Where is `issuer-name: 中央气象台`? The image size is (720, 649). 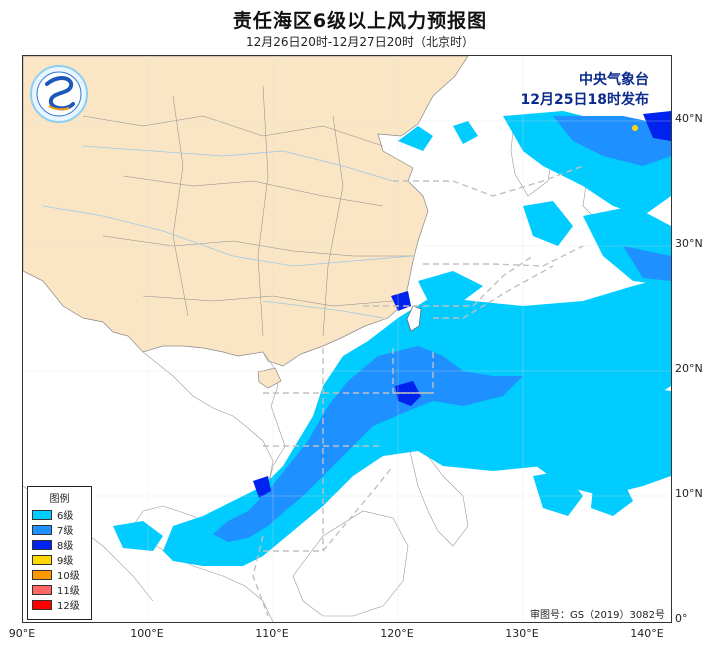
issuer-name: 中央气象台 is located at coordinates (614, 80).